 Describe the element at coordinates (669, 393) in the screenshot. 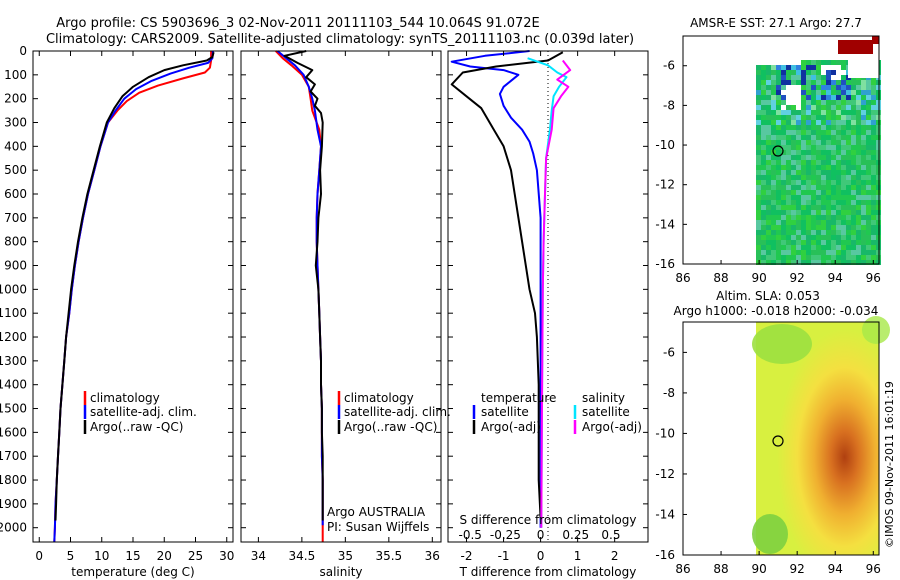

I see `sla-ytick-1: -8` at that location.